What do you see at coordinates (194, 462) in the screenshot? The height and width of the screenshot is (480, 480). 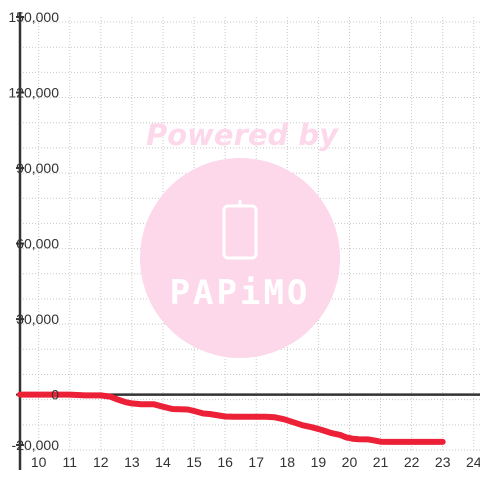 I see `x-tick-label: 15` at bounding box center [194, 462].